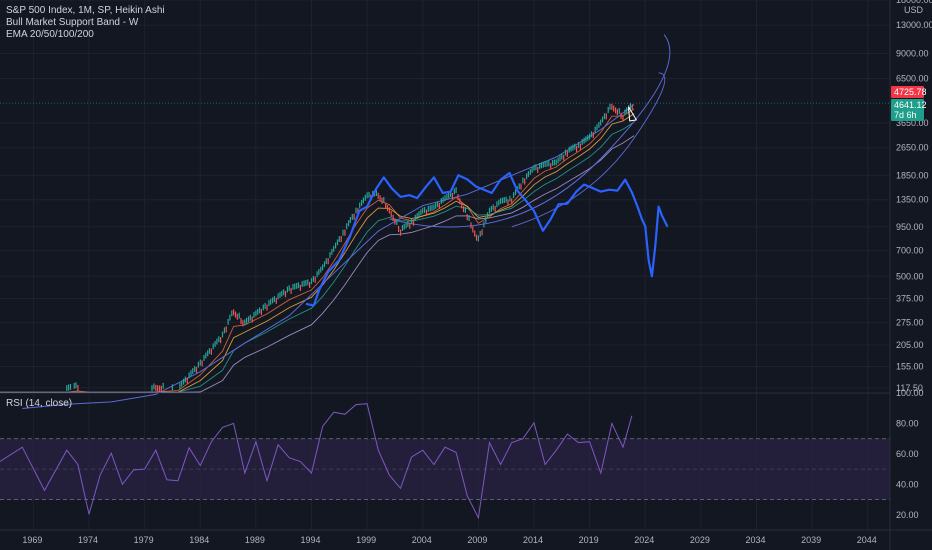 The height and width of the screenshot is (550, 932). What do you see at coordinates (144, 540) in the screenshot?
I see `time-tick-label: 1979` at bounding box center [144, 540].